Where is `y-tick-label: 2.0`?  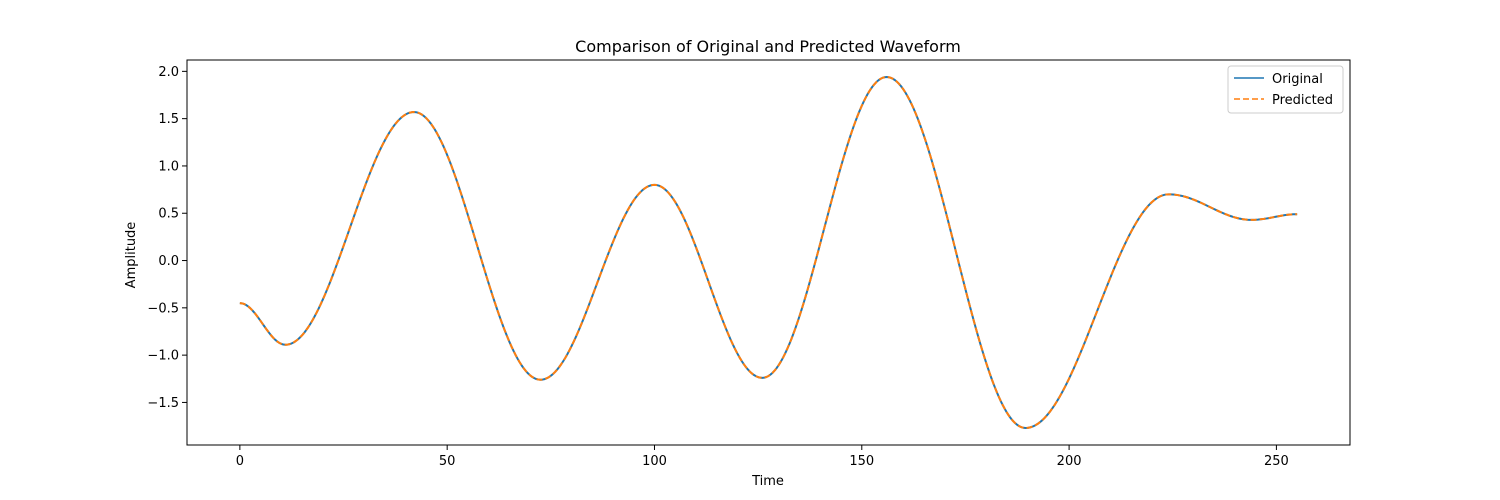 y-tick-label: 2.0 is located at coordinates (168, 72).